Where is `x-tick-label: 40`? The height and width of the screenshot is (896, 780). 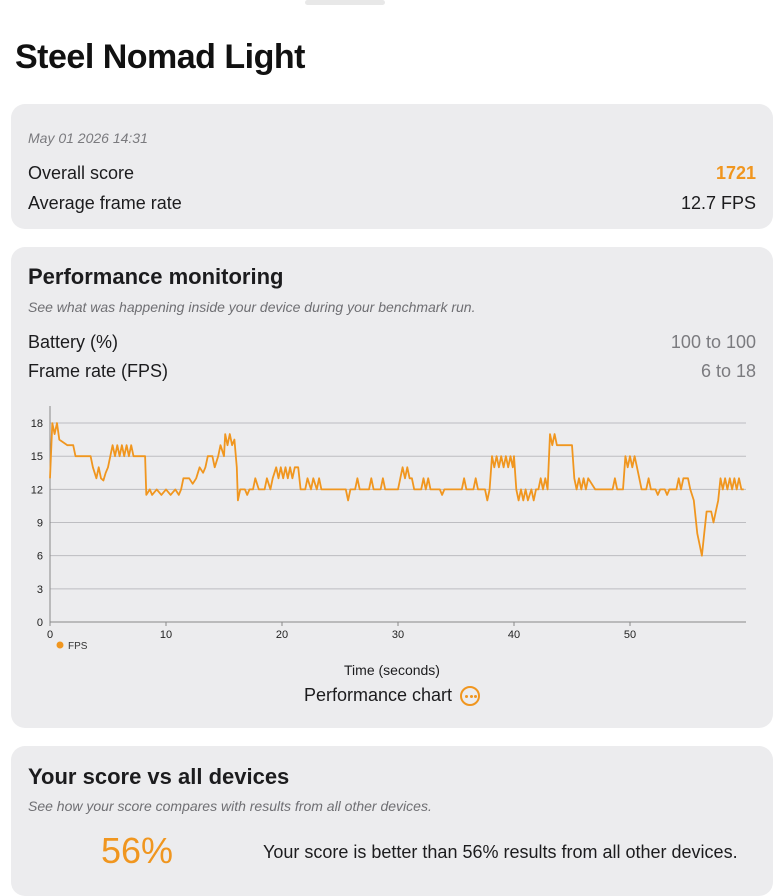 x-tick-label: 40 is located at coordinates (514, 635).